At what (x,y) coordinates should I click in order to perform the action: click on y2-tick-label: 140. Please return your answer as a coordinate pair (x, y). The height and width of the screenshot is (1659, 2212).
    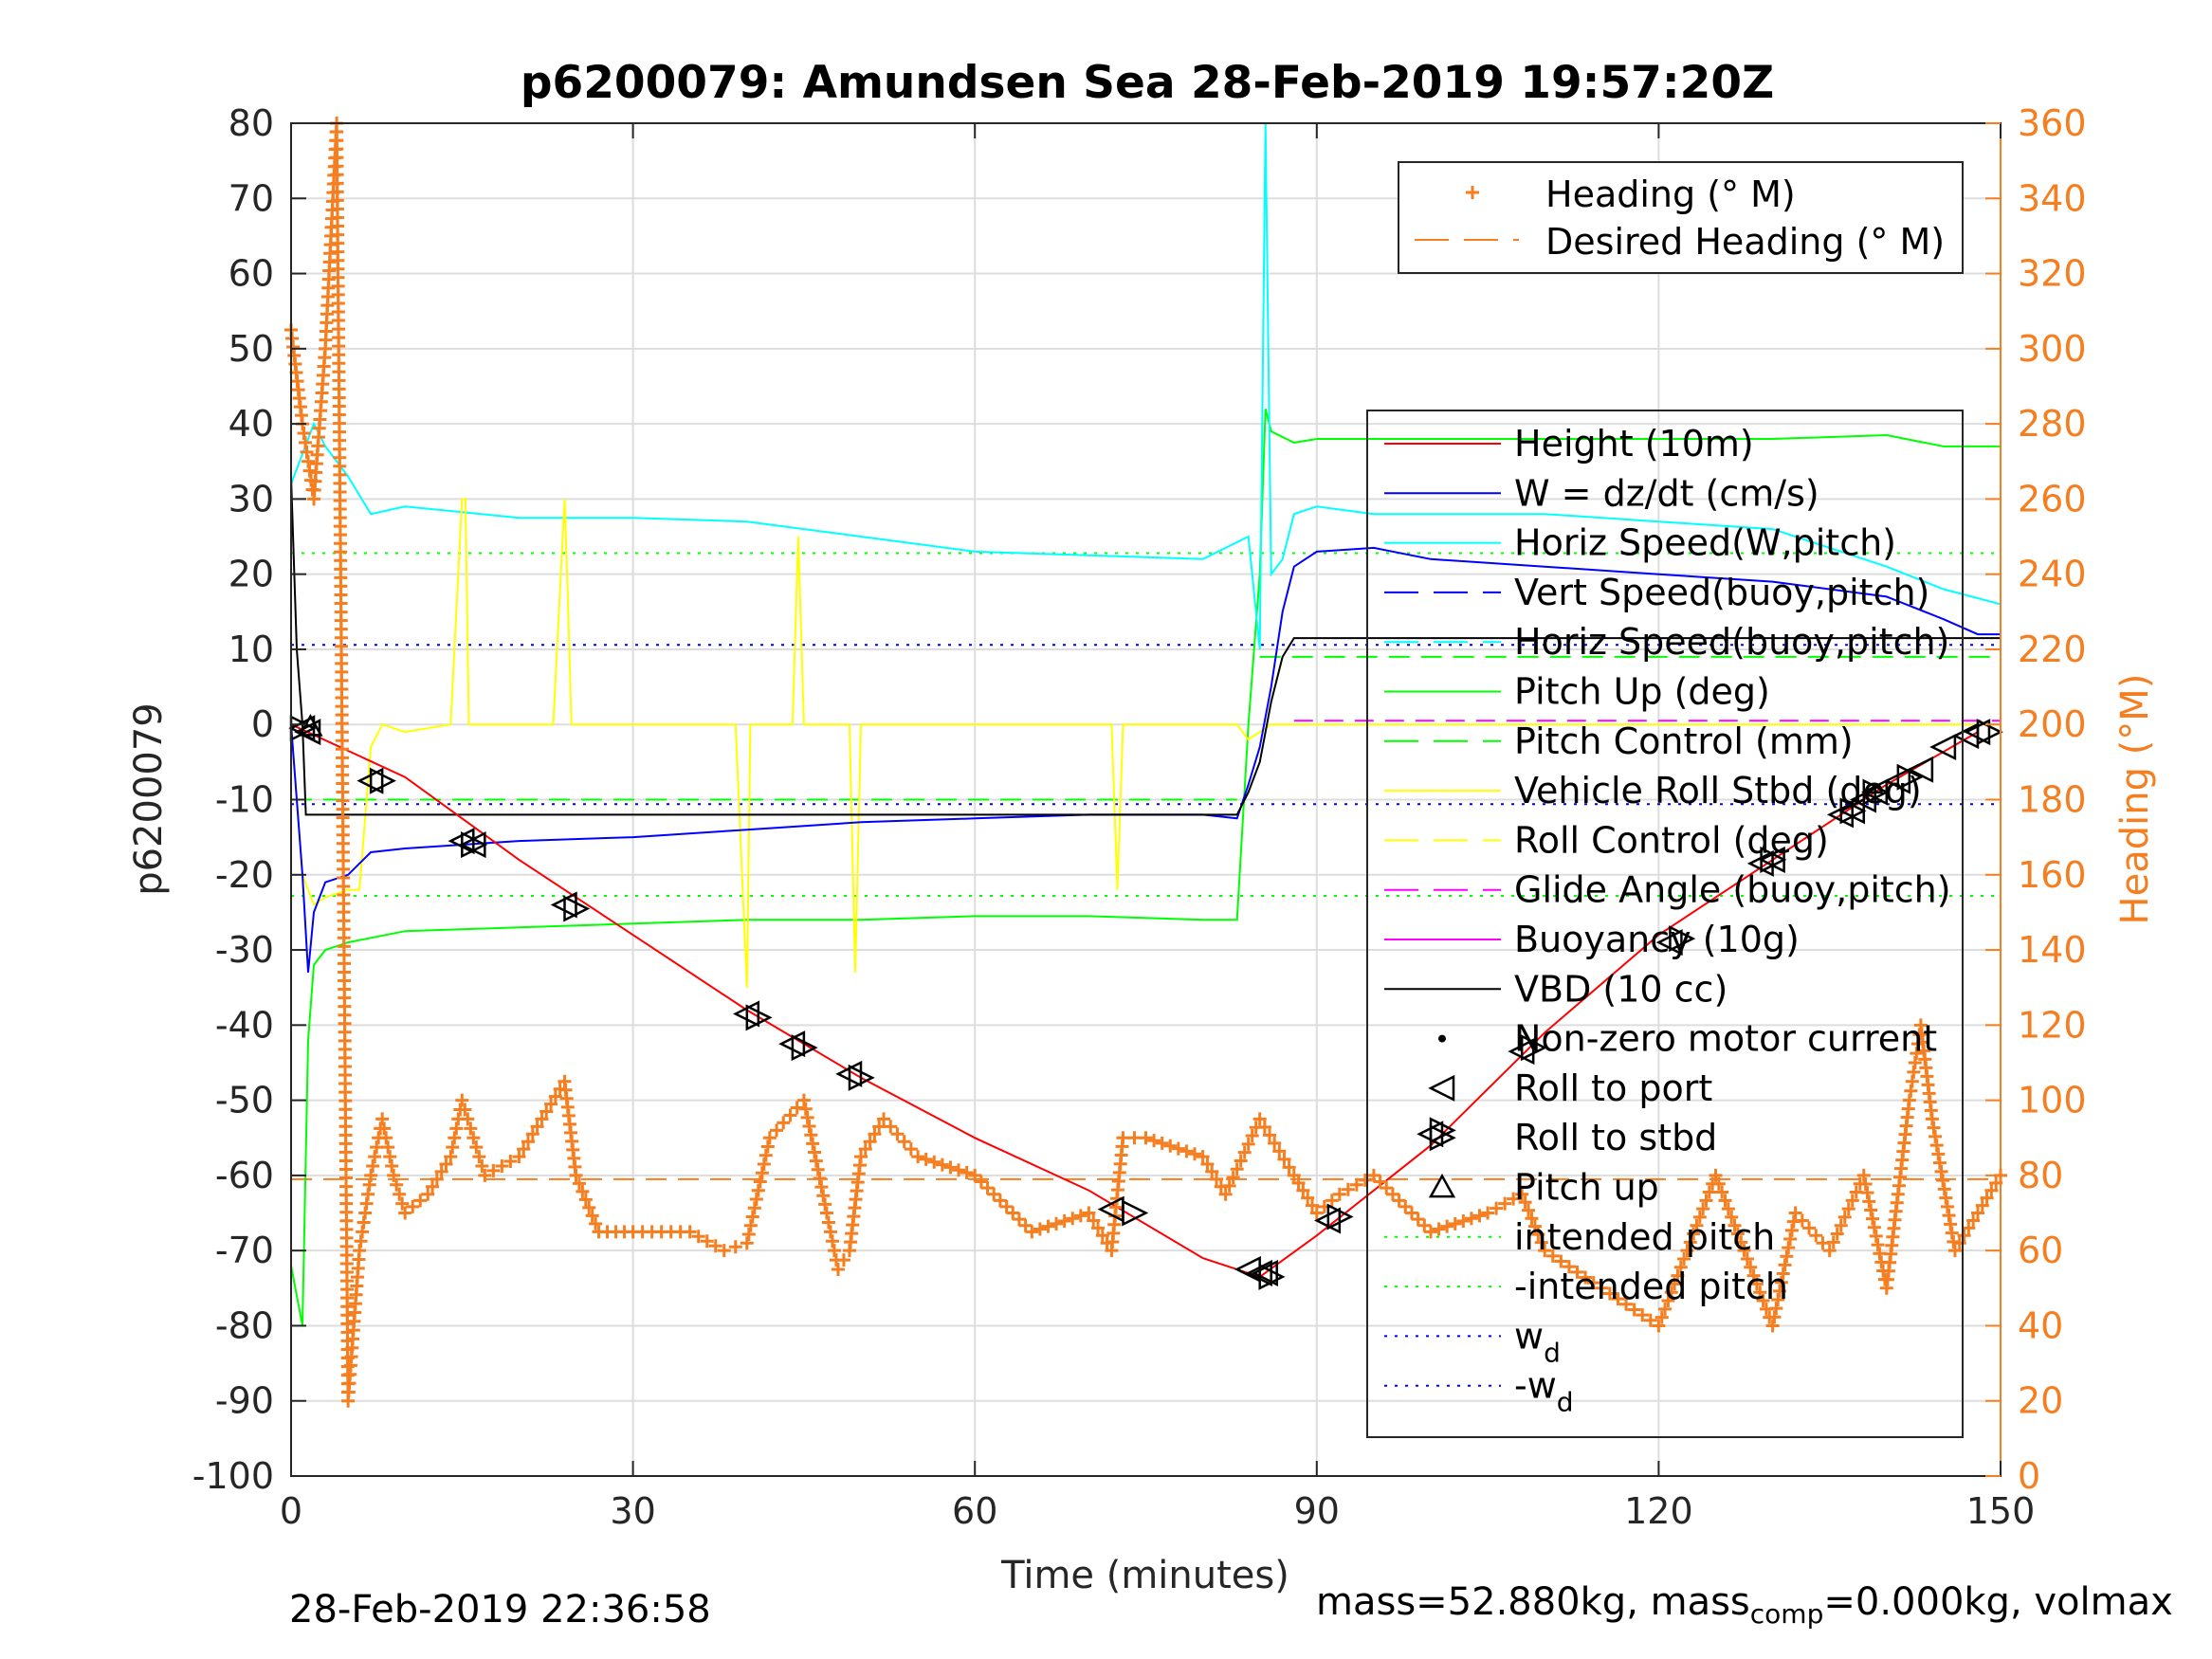
    Looking at the image, I should click on (2052, 950).